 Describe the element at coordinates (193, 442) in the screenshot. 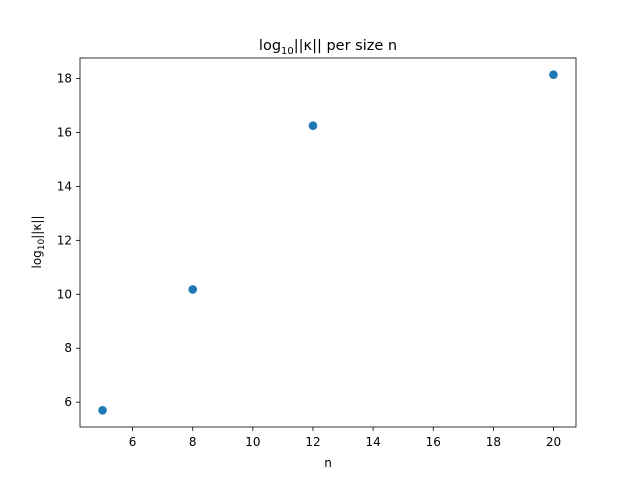

I see `x-tick-label: 8` at that location.